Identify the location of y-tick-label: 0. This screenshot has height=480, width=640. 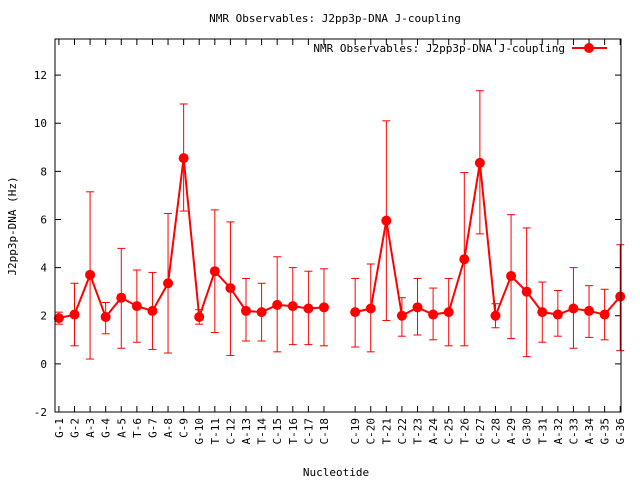
(43, 364).